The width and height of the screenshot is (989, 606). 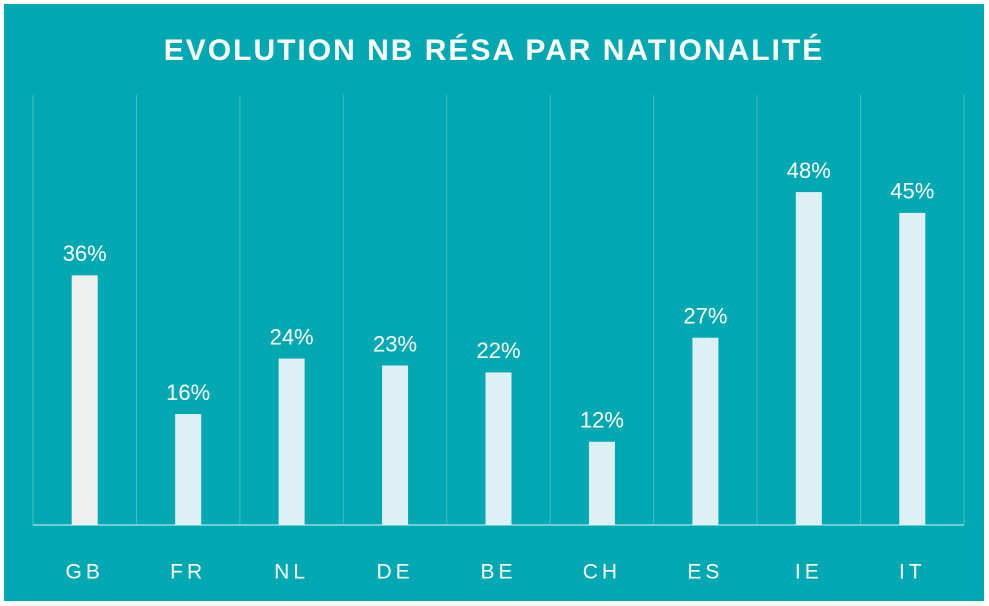 What do you see at coordinates (188, 572) in the screenshot?
I see `x-tick-label: FR` at bounding box center [188, 572].